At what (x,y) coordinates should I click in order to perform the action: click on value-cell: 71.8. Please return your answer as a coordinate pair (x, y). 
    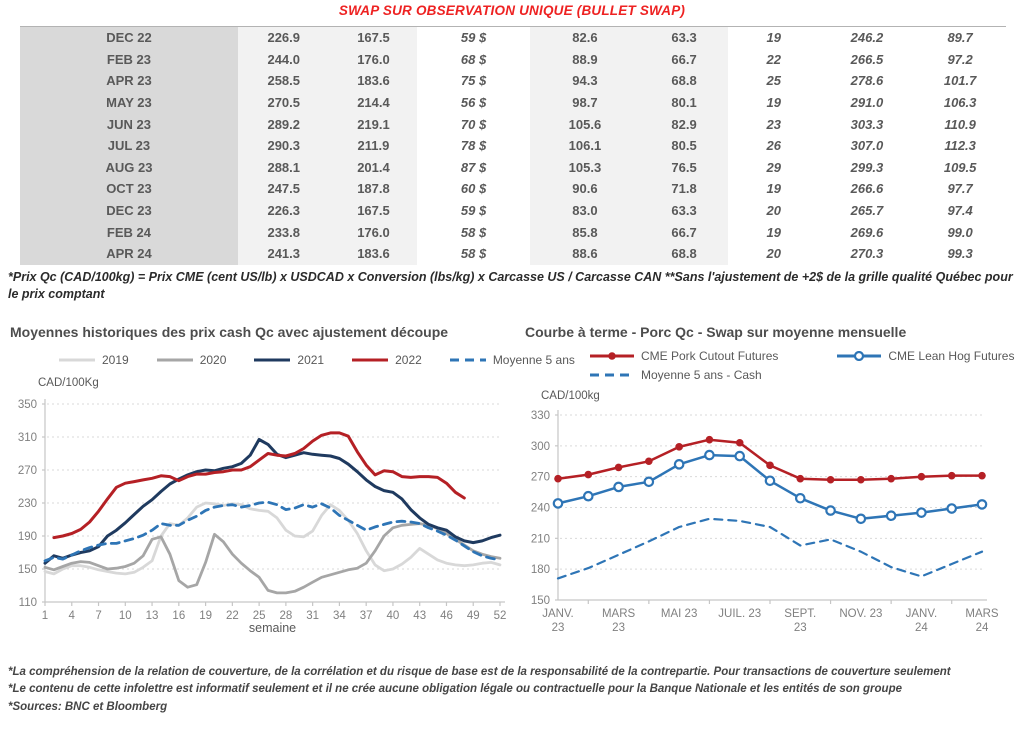
    Looking at the image, I should click on (684, 189).